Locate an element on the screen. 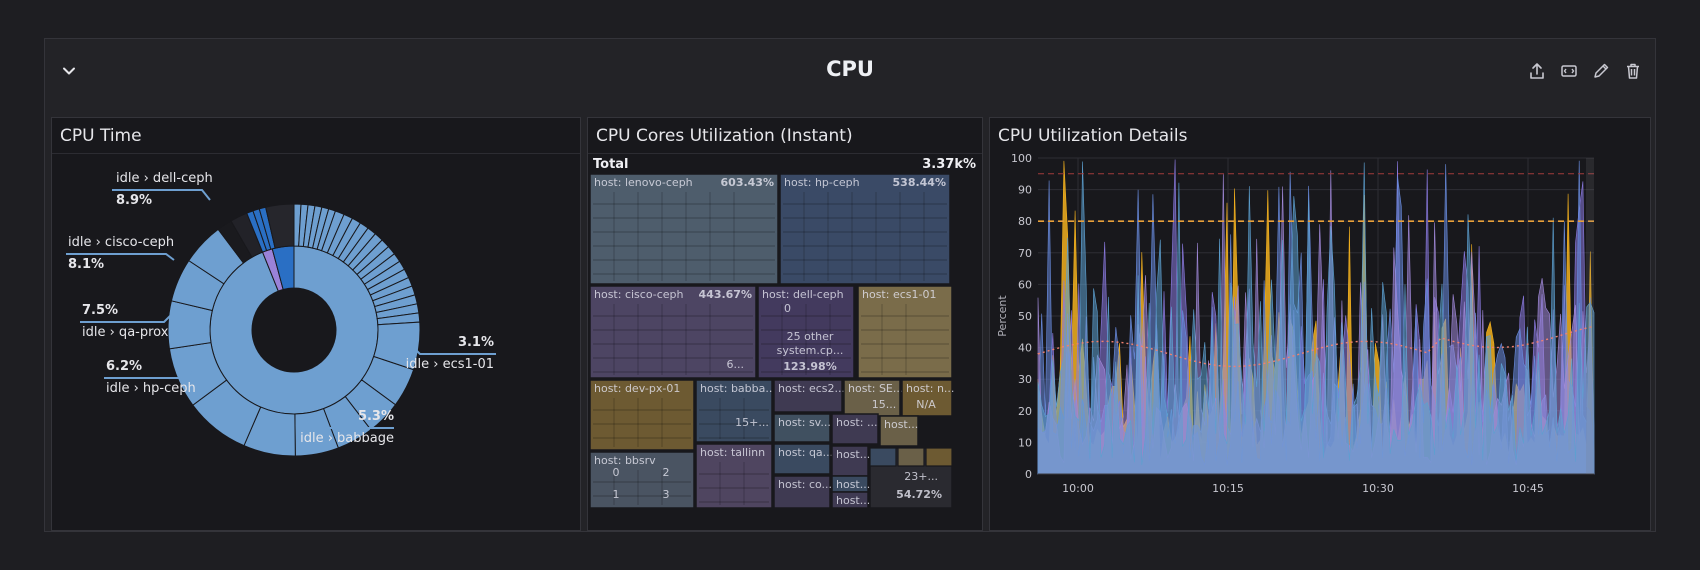 The width and height of the screenshot is (1700, 570). y-tick-label: 60 is located at coordinates (1025, 284).